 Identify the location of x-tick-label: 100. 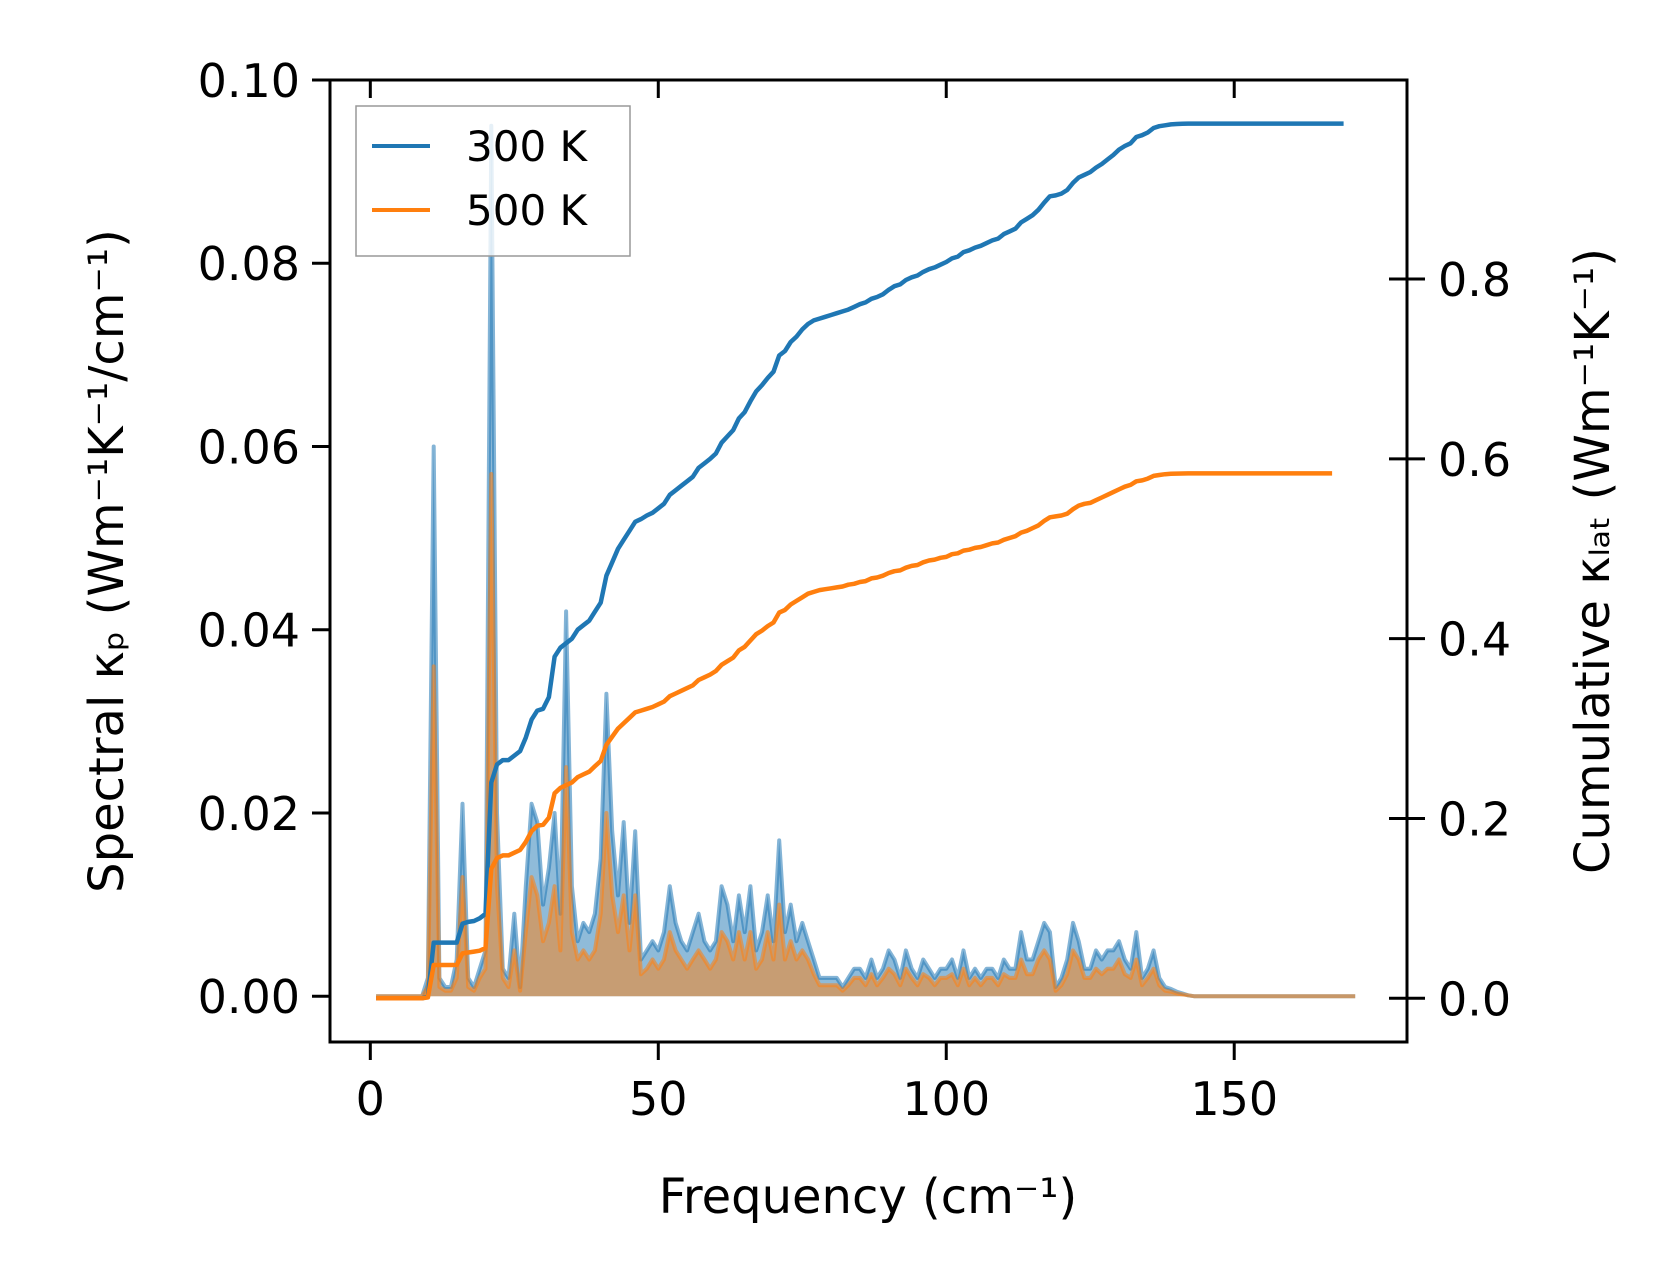
(946, 1099).